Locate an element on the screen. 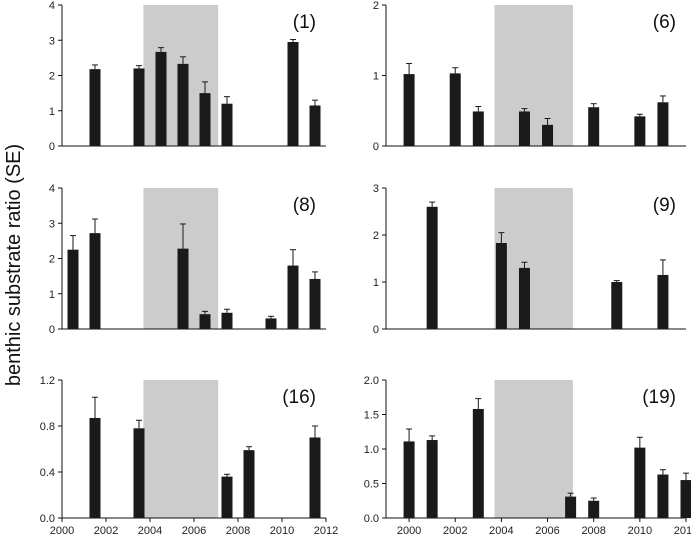  panel-6: 0 1 2 (6) is located at coordinates (529, 76).